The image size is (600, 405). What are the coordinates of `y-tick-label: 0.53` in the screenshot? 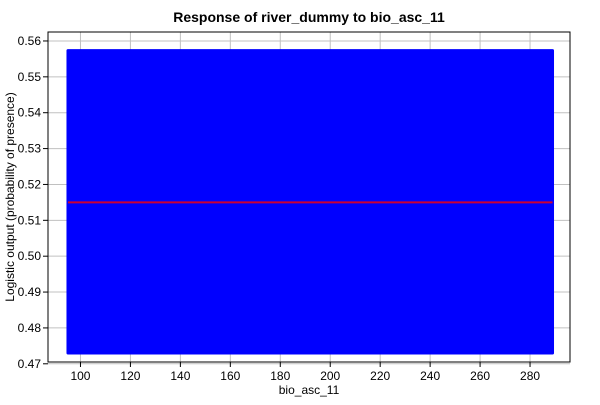 It's located at (30, 149).